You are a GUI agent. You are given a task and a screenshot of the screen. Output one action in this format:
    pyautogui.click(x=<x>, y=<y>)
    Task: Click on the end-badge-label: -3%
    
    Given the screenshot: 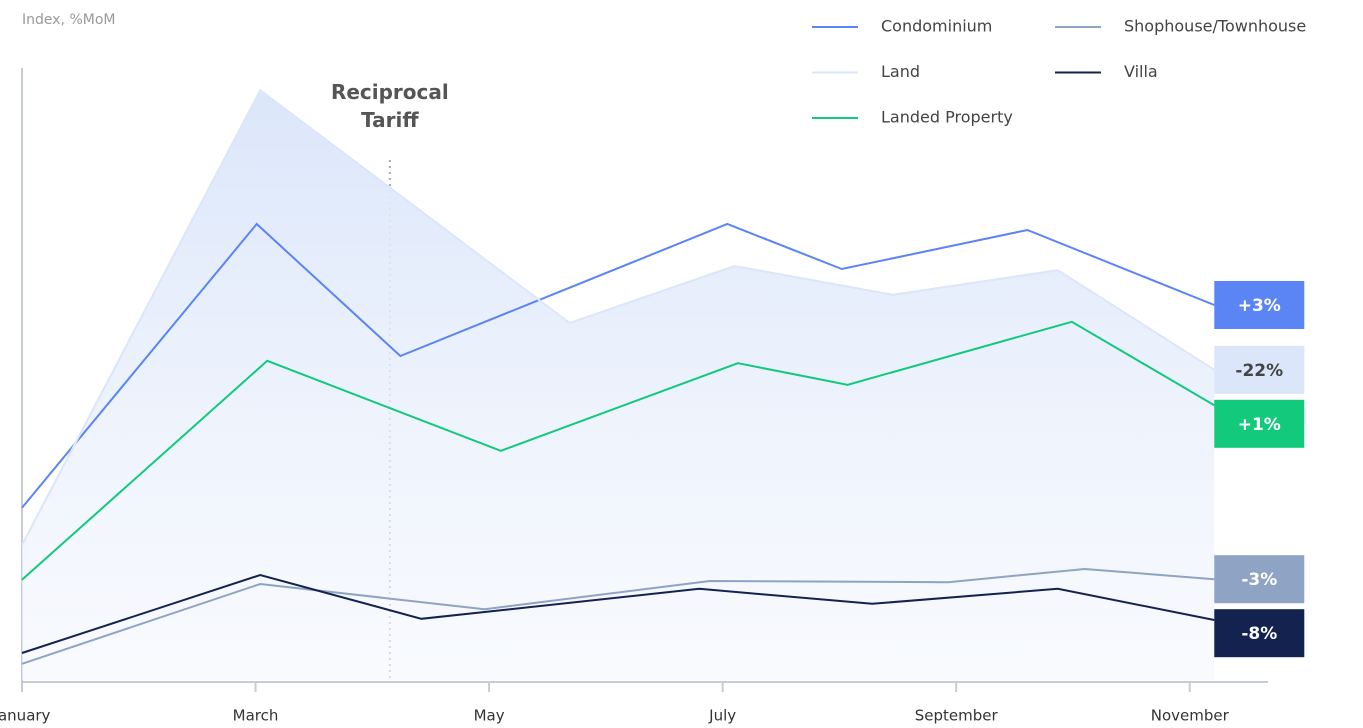 What is the action you would take?
    pyautogui.click(x=1259, y=580)
    